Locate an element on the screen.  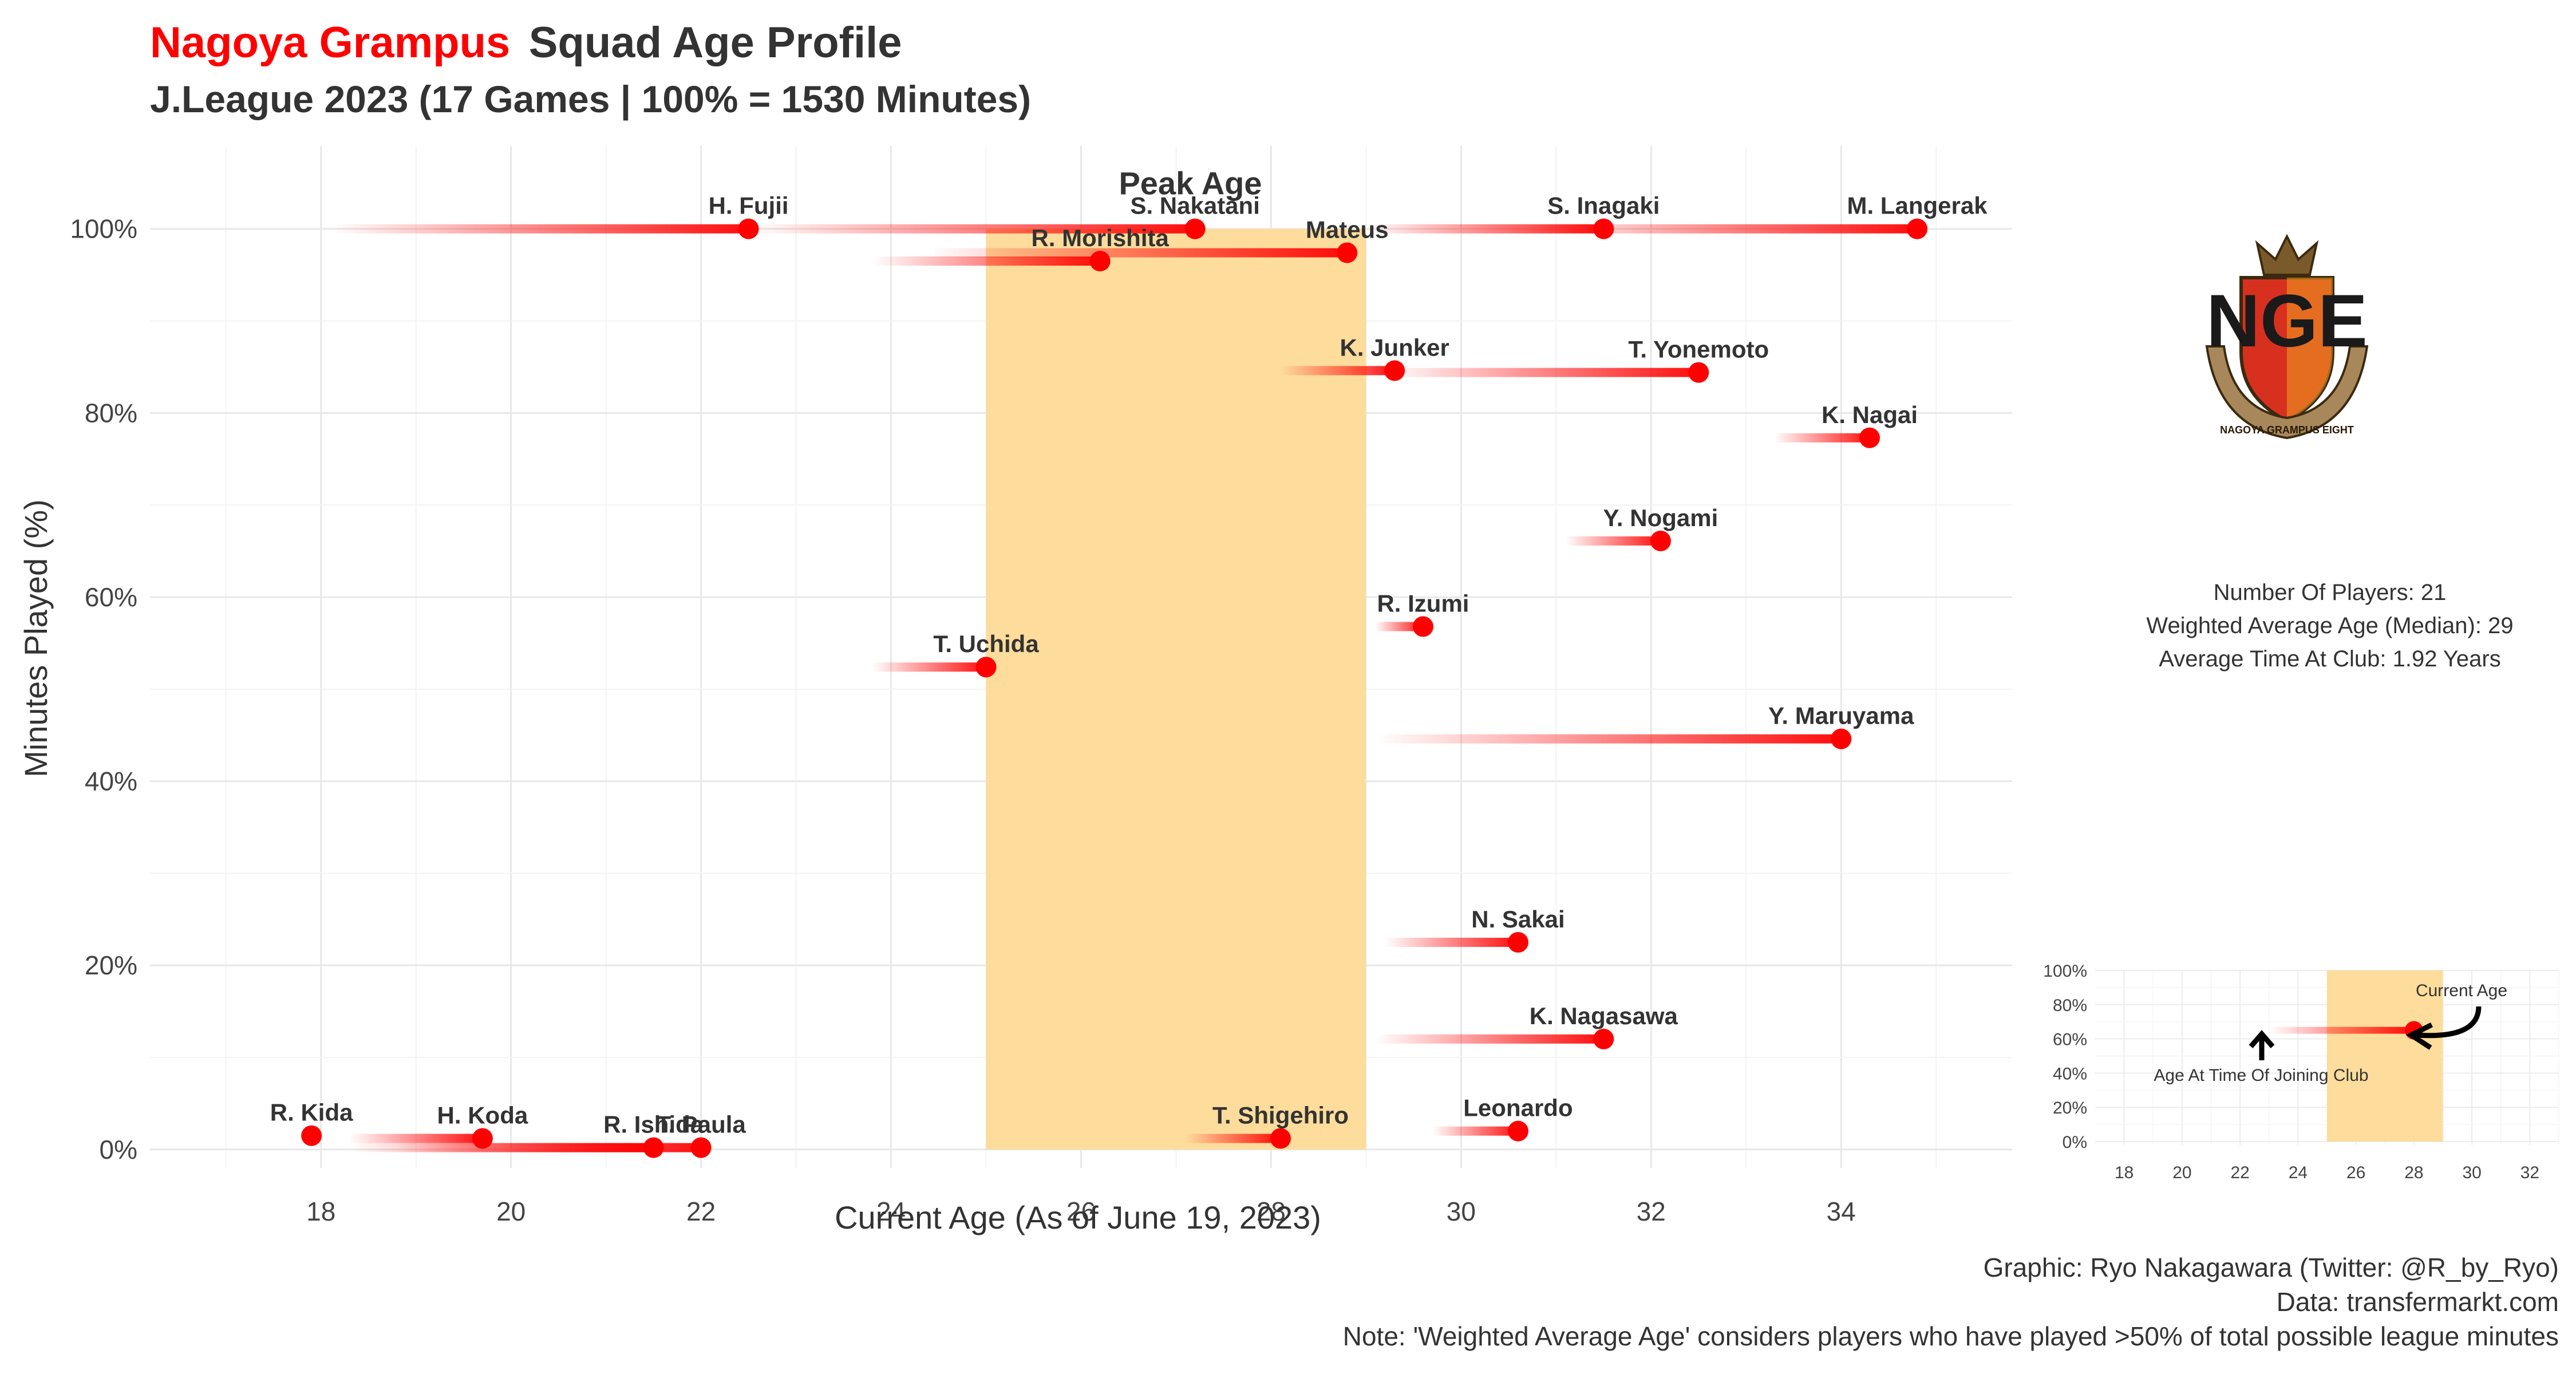
y-tick-label: 100% is located at coordinates (103, 229).